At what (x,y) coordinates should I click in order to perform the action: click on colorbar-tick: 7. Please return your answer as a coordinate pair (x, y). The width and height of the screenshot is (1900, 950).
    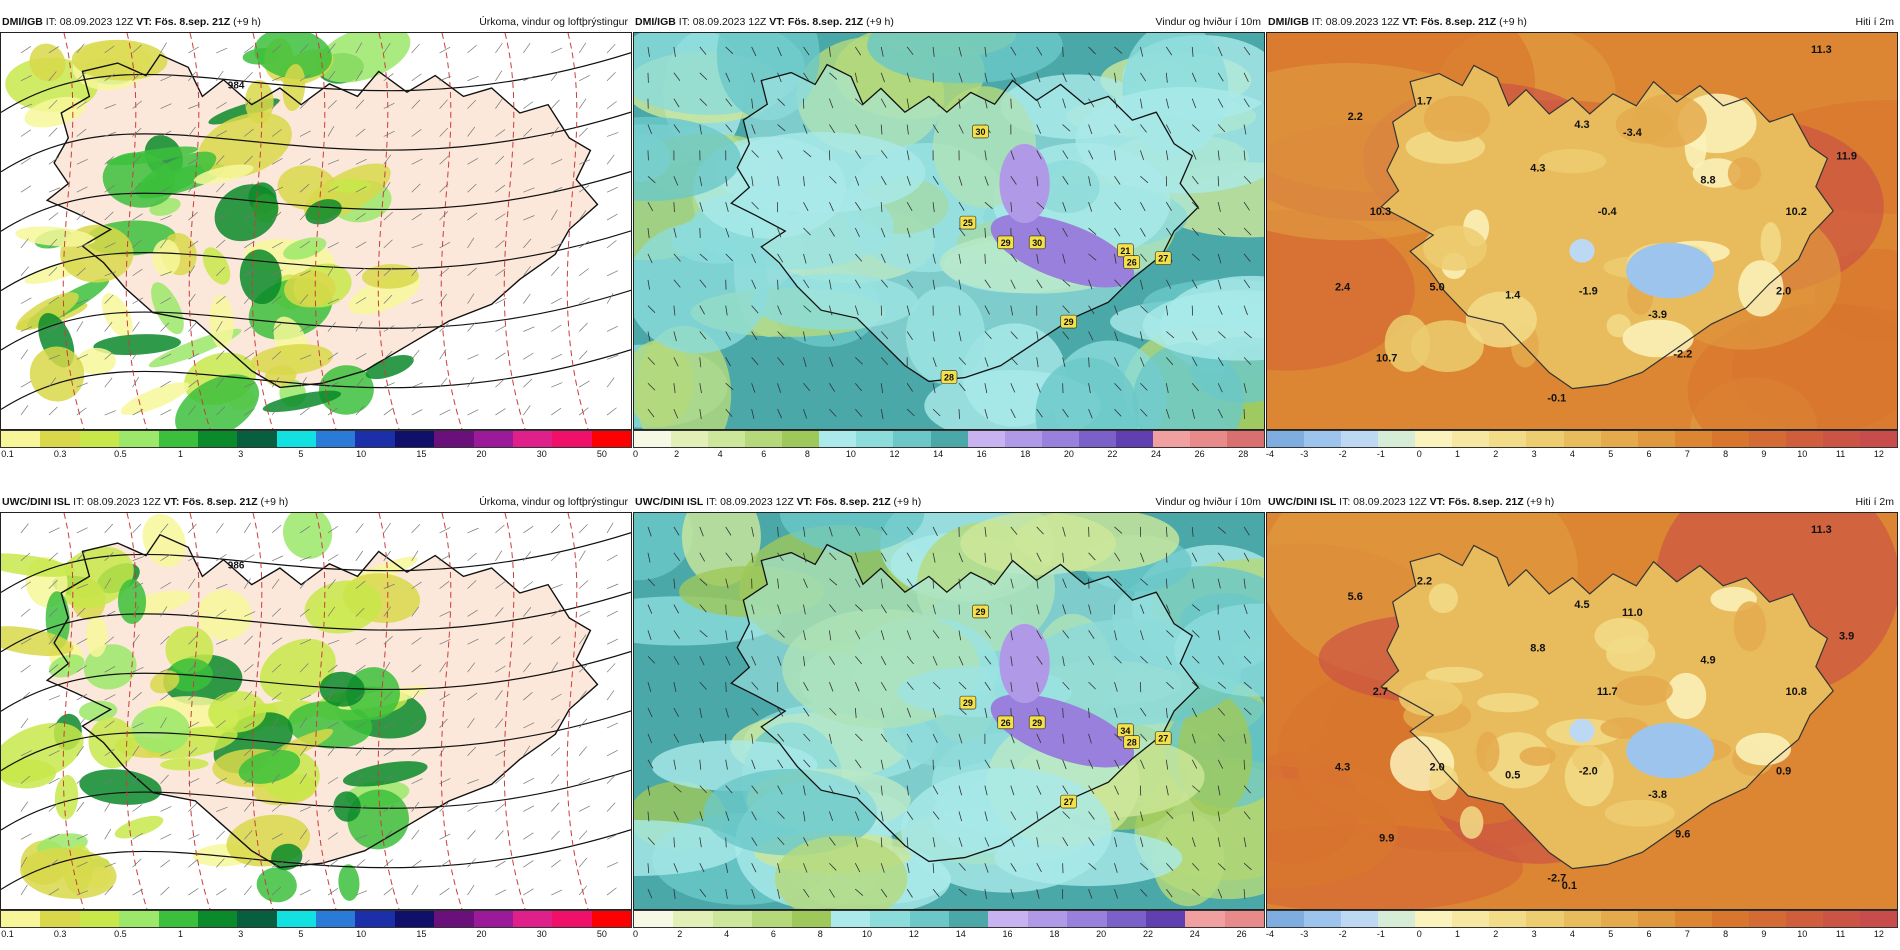
    Looking at the image, I should click on (1687, 454).